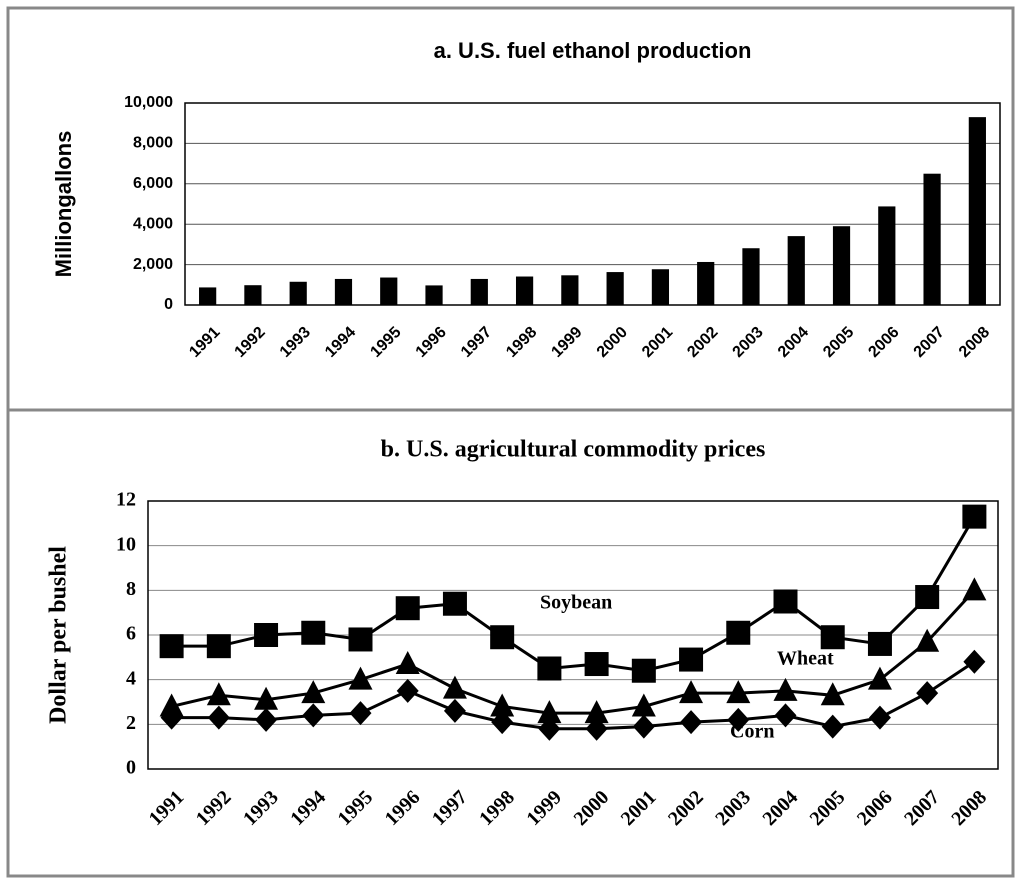 The width and height of the screenshot is (1015, 878). Describe the element at coordinates (686, 808) in the screenshot. I see `x-tick-label: 2002` at that location.